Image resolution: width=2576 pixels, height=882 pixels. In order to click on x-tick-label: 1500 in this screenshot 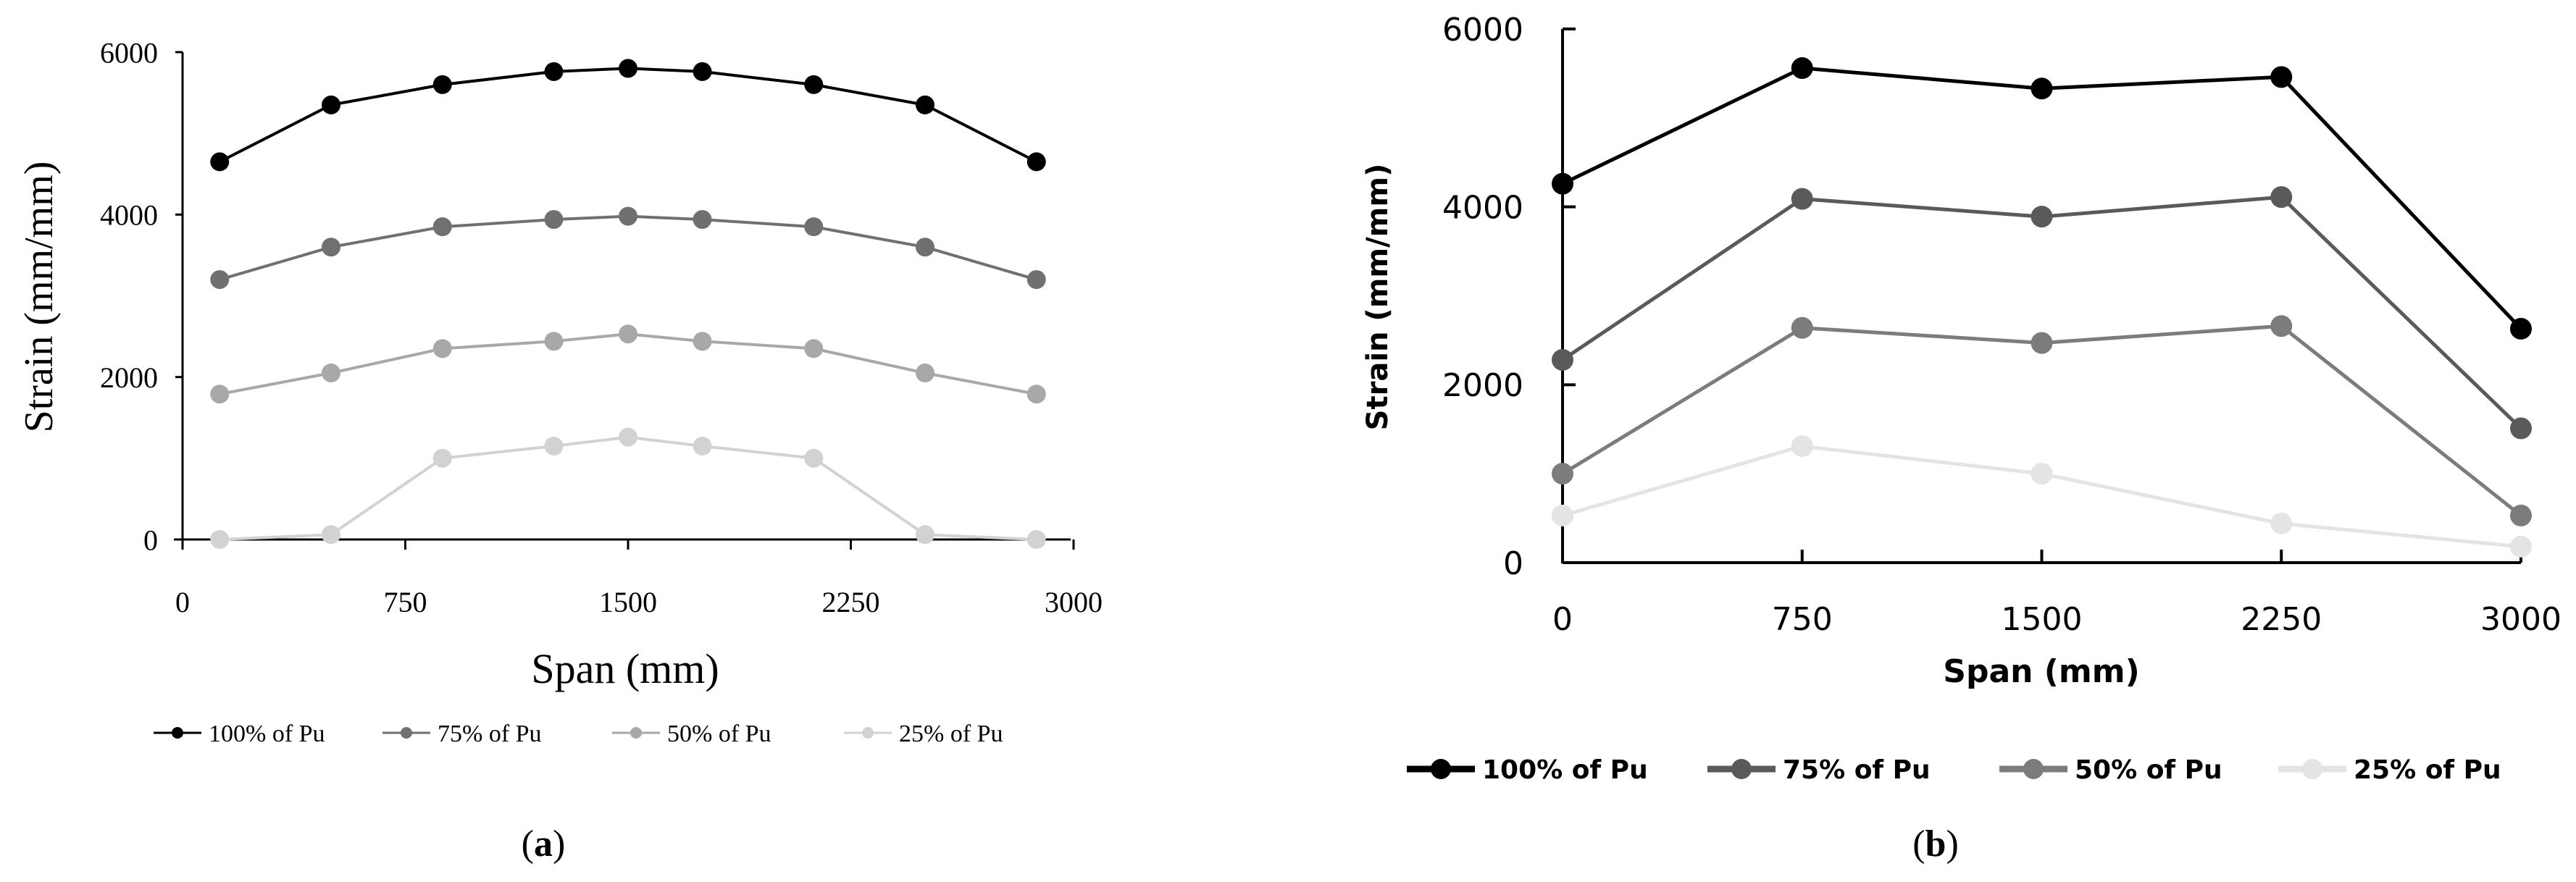, I will do `click(2042, 619)`.